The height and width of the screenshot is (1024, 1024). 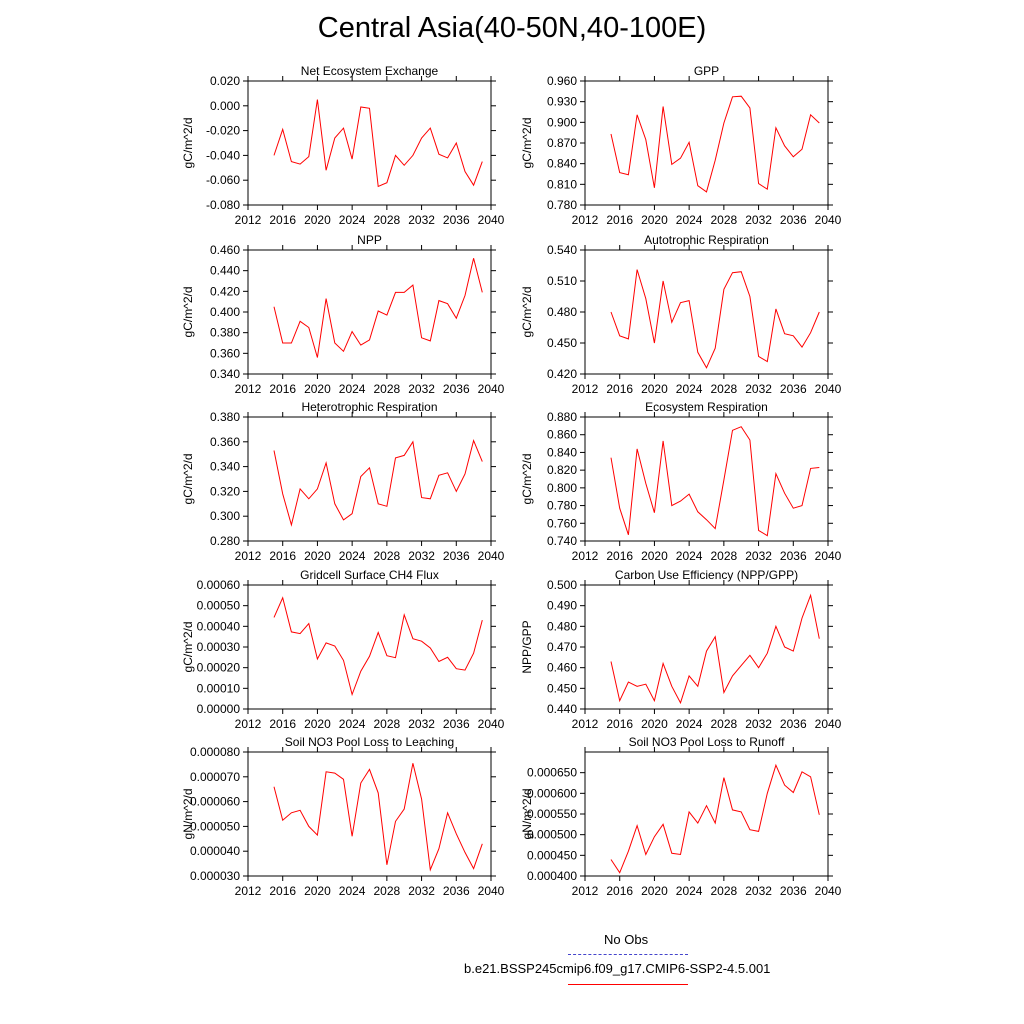 What do you see at coordinates (215, 876) in the screenshot?
I see `y-tick-label: 0.000030` at bounding box center [215, 876].